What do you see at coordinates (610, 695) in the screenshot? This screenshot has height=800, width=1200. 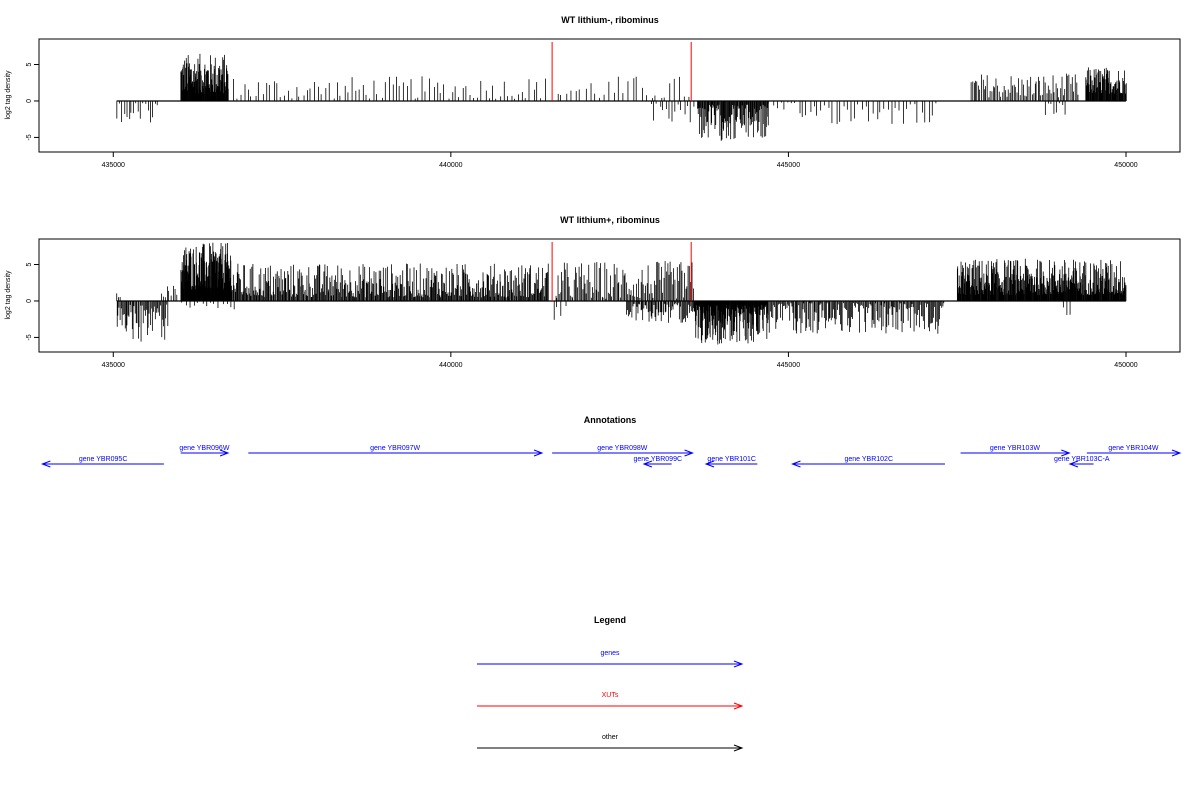 I see `legend-label: XUTs` at bounding box center [610, 695].